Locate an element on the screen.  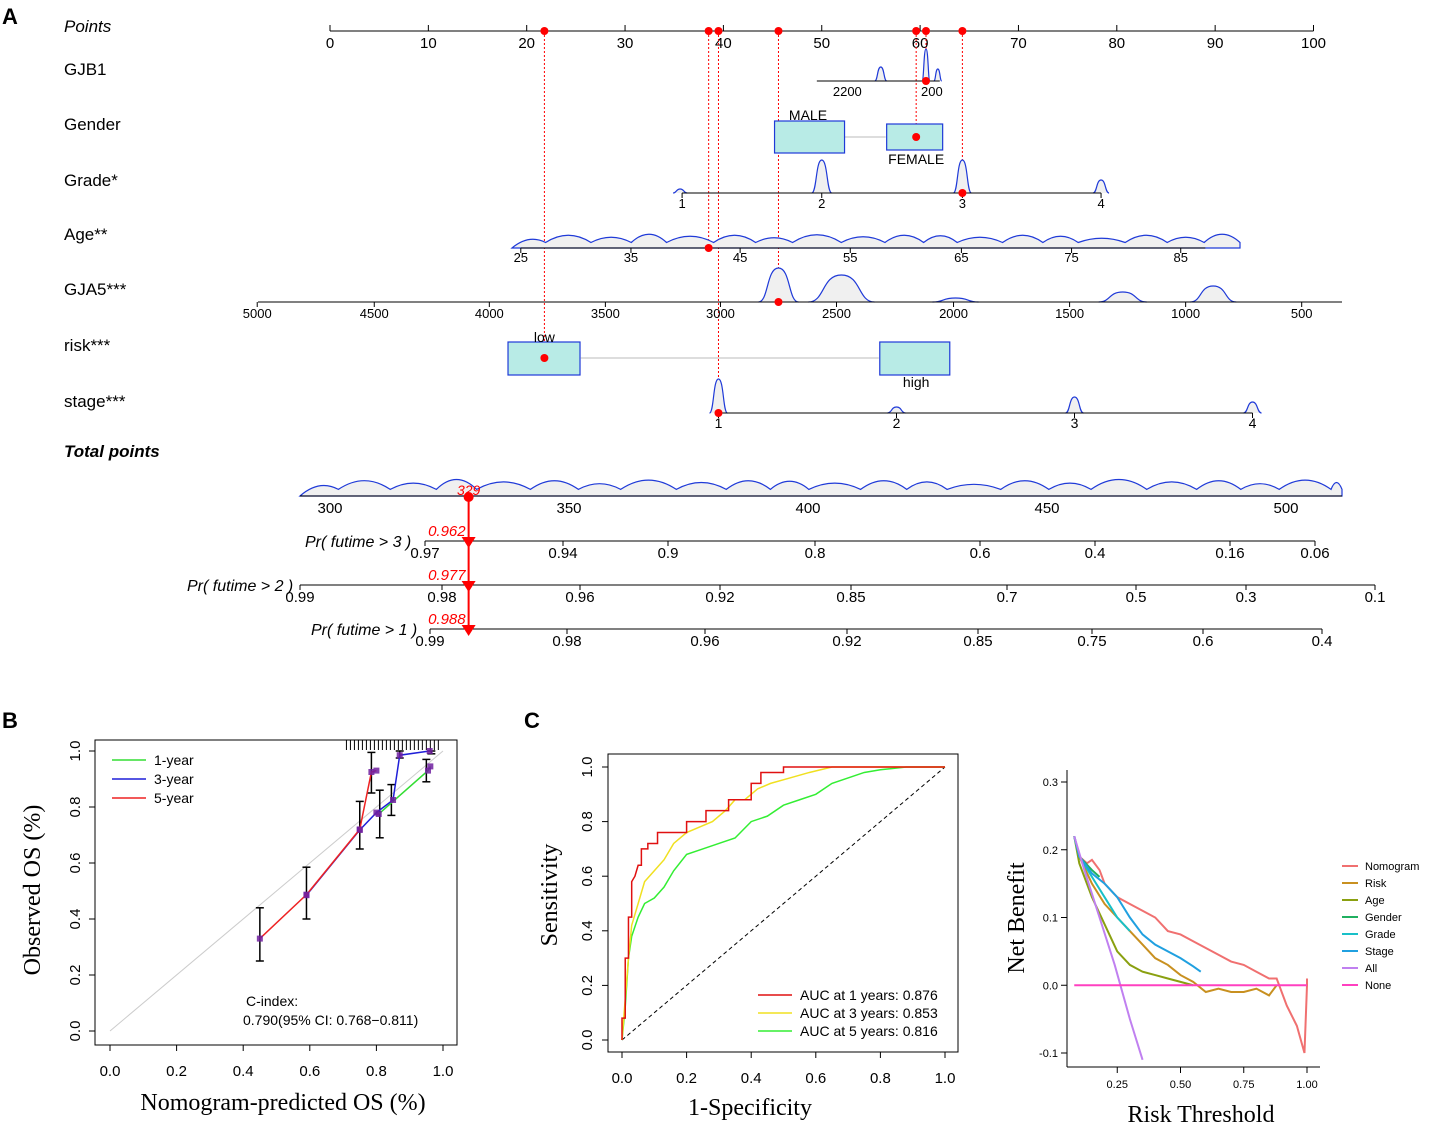
grade-marker is located at coordinates (962, 193).